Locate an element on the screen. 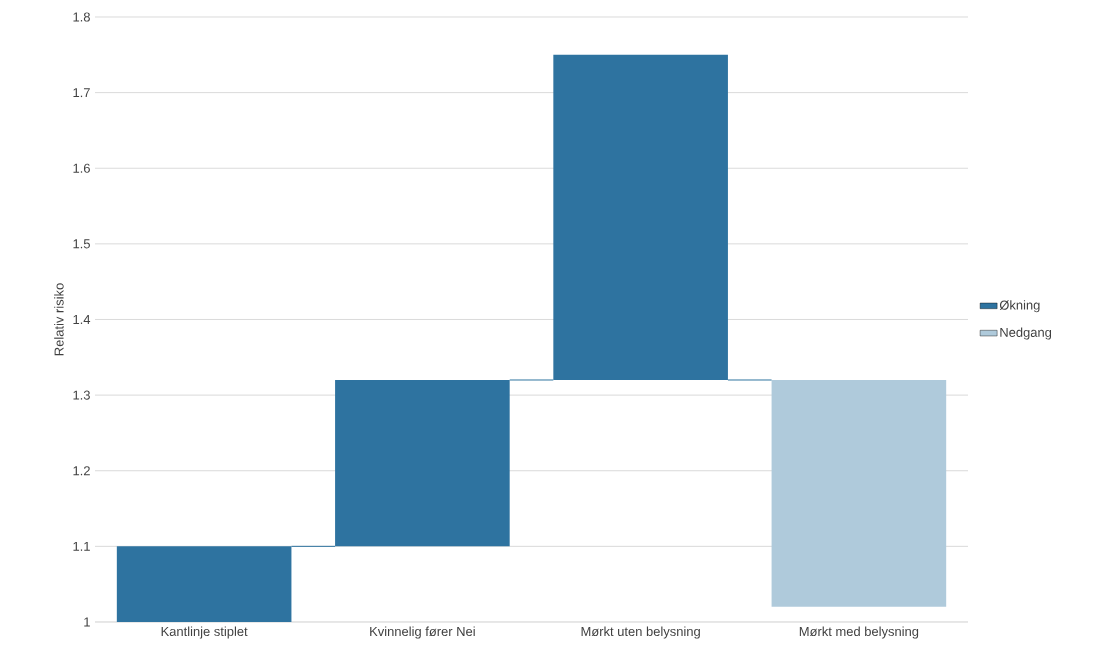  x-tick-label: Mørkt med belysning is located at coordinates (859, 632).